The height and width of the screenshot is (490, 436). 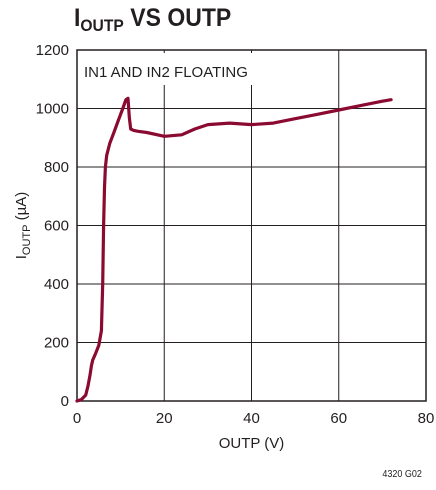 I want to click on x-tick-label: 0, so click(x=77, y=418).